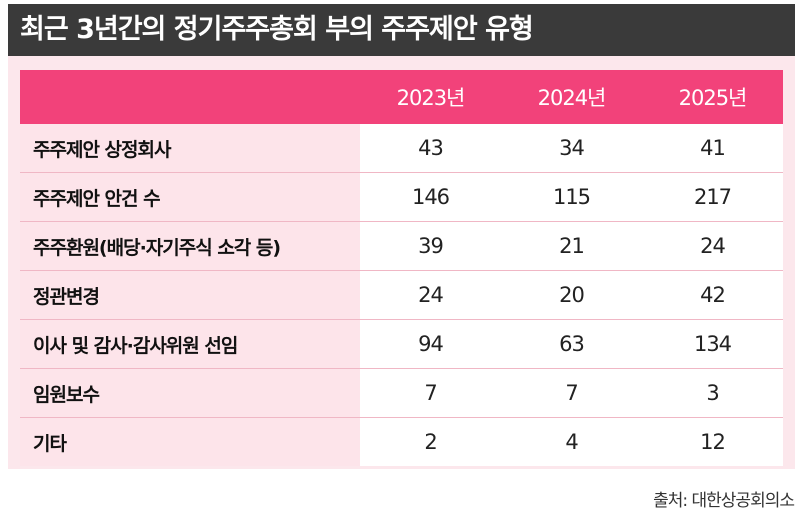 The width and height of the screenshot is (800, 525). I want to click on table-cell: 39, so click(430, 246).